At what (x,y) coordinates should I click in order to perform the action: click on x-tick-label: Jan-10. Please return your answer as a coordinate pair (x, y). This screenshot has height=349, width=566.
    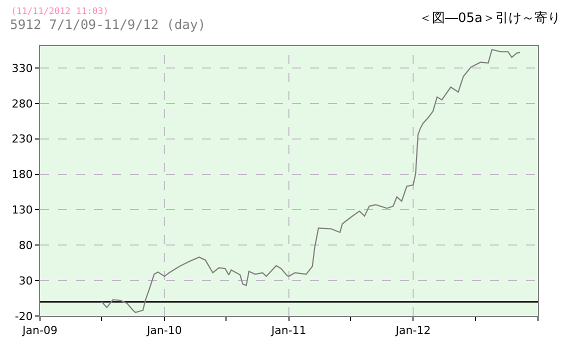
    Looking at the image, I should click on (164, 331).